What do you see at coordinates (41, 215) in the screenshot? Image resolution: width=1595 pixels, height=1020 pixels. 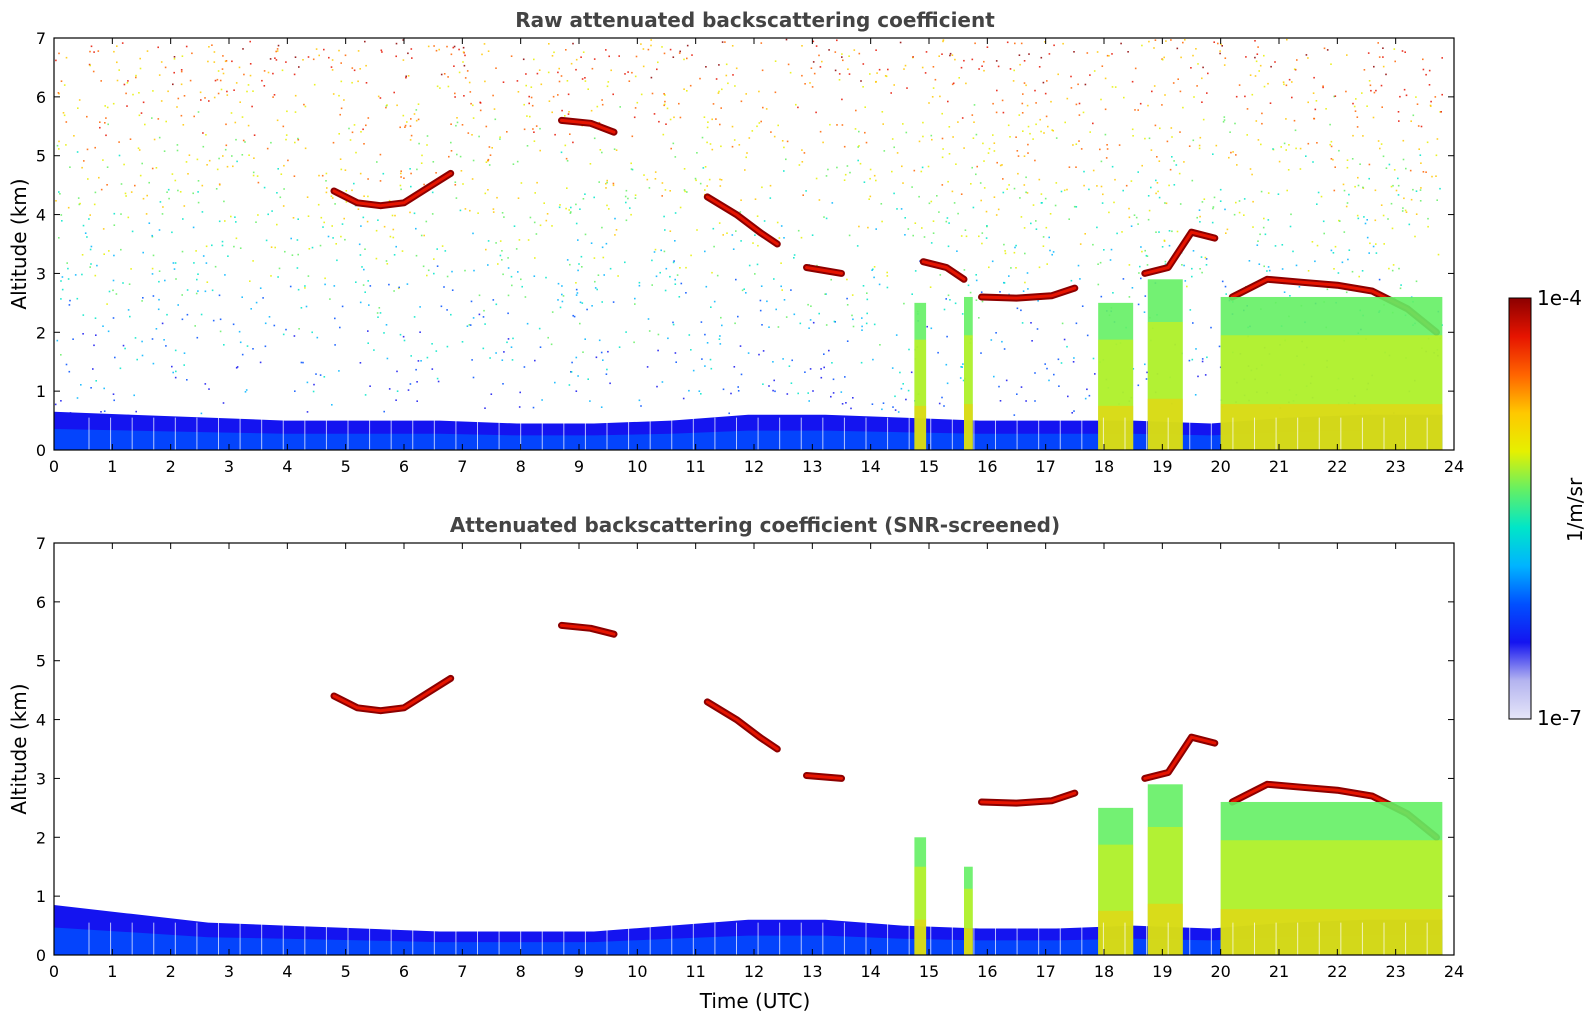 I see `y-tick-label: 4` at bounding box center [41, 215].